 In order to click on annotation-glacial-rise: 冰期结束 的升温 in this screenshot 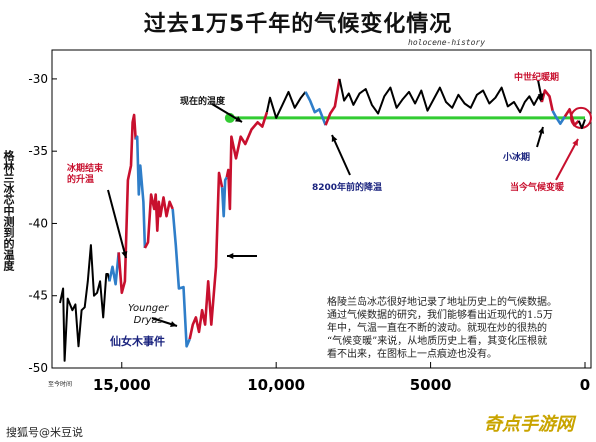, I will do `click(85, 174)`.